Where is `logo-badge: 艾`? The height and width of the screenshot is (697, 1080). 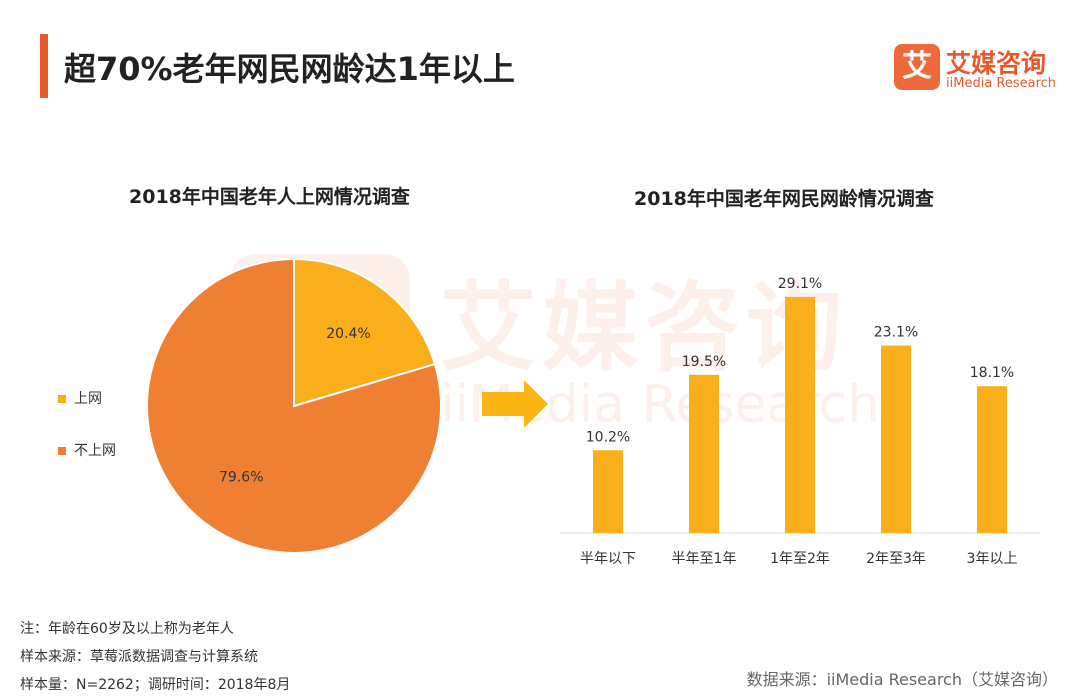
logo-badge: 艾 is located at coordinates (917, 67).